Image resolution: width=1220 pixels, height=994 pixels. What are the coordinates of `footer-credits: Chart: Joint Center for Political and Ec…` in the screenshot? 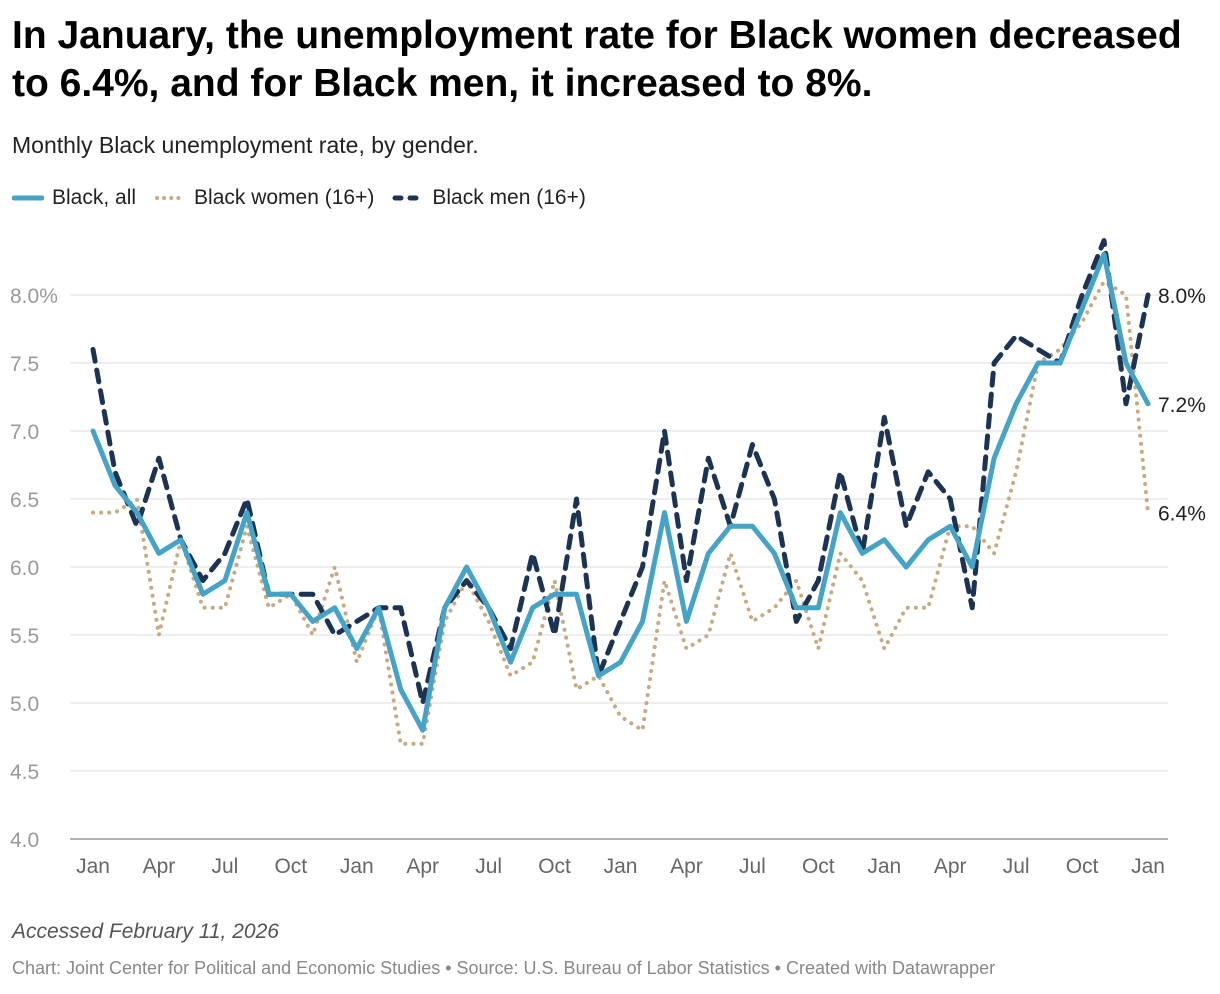 It's located at (503, 968).